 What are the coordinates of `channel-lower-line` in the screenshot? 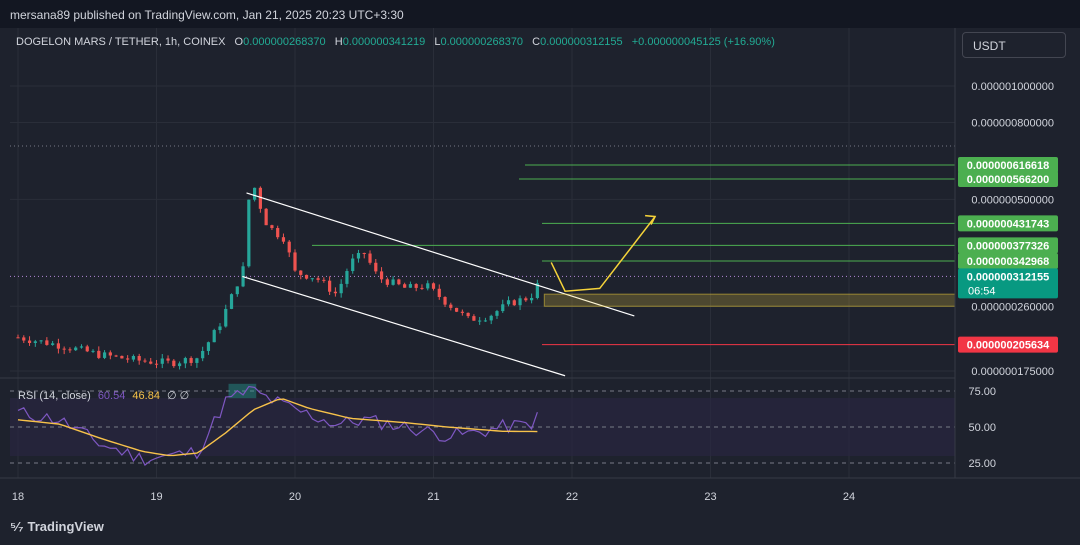 It's located at (404, 326).